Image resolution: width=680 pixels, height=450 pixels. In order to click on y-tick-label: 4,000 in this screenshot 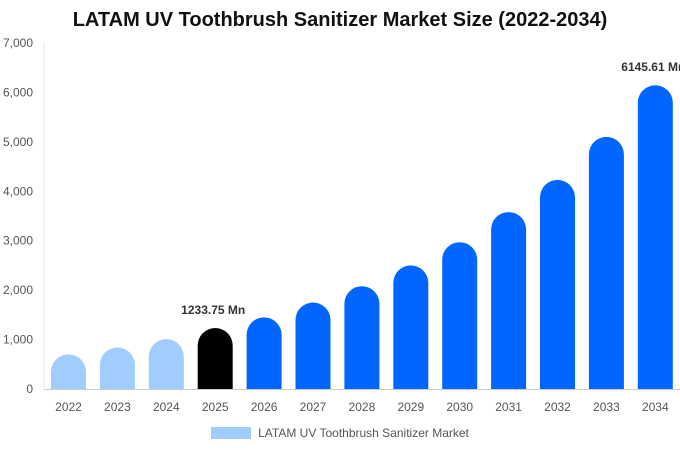, I will do `click(18, 191)`.